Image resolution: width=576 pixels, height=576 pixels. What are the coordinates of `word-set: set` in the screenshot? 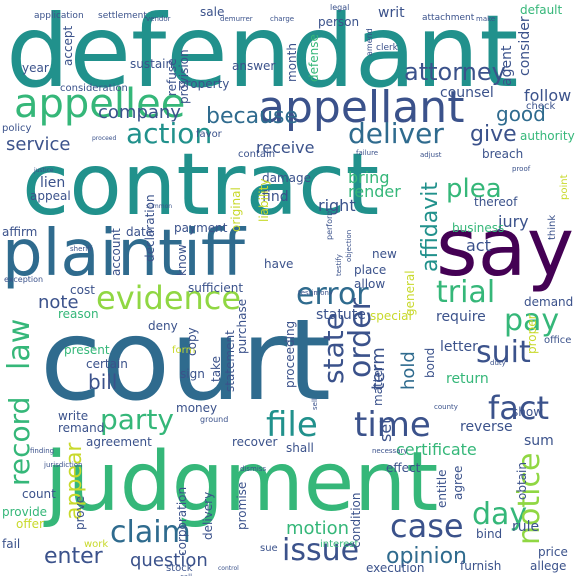 It's located at (385, 429).